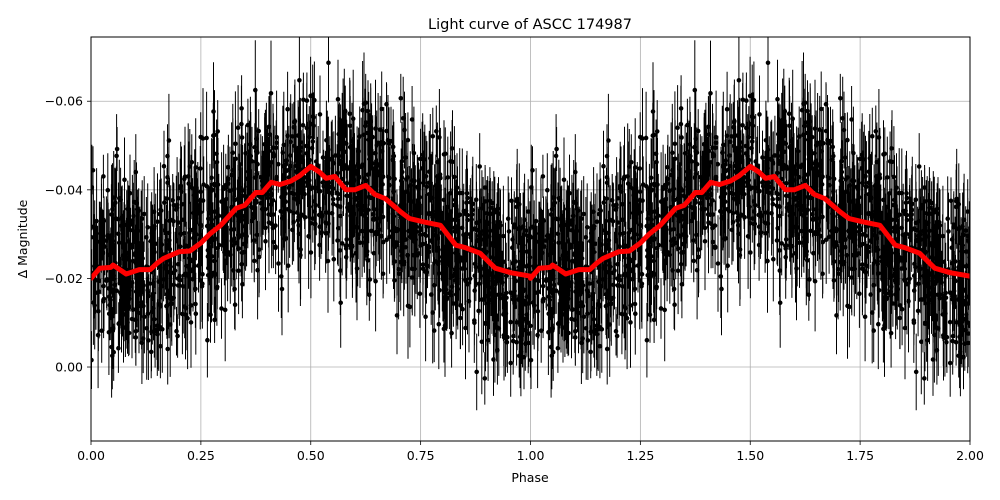 The width and height of the screenshot is (1000, 500). Describe the element at coordinates (91, 455) in the screenshot. I see `x-tick-label: 0.00` at that location.